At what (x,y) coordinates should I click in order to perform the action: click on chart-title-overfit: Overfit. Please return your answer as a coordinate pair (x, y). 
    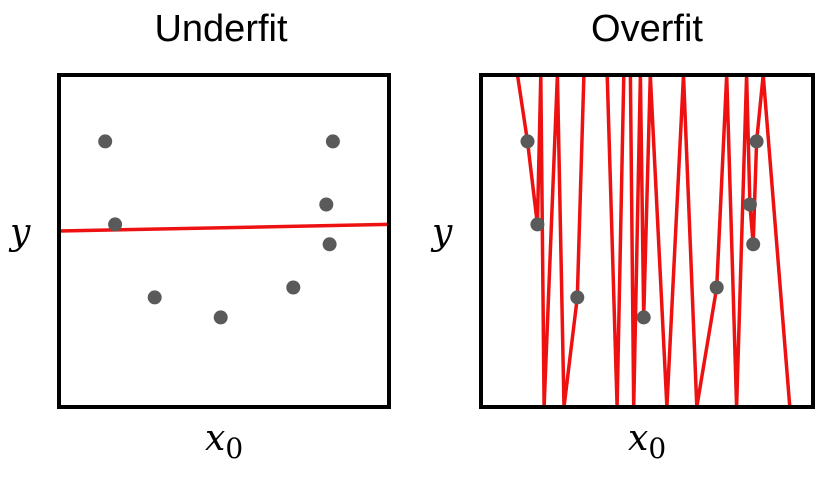
    Looking at the image, I should click on (647, 29).